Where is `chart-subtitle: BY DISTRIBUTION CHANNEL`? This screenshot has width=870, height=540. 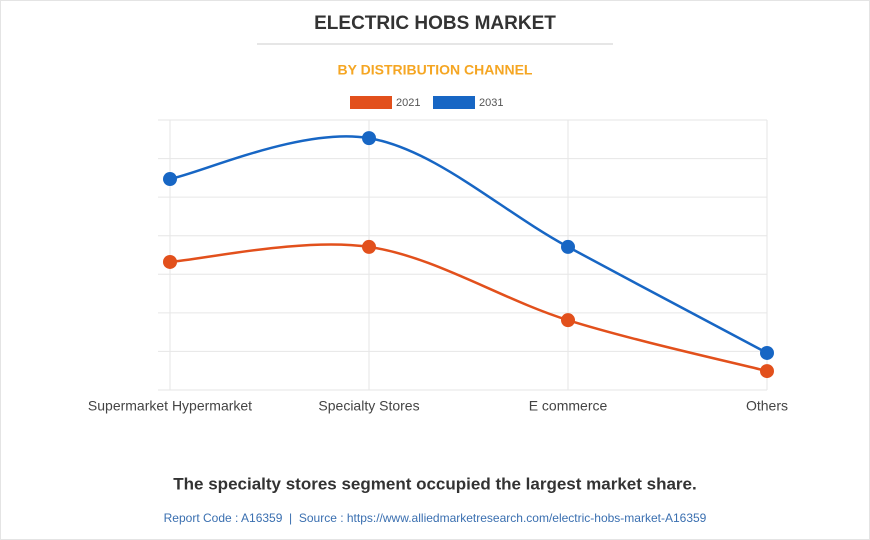 chart-subtitle: BY DISTRIBUTION CHANNEL is located at coordinates (435, 70).